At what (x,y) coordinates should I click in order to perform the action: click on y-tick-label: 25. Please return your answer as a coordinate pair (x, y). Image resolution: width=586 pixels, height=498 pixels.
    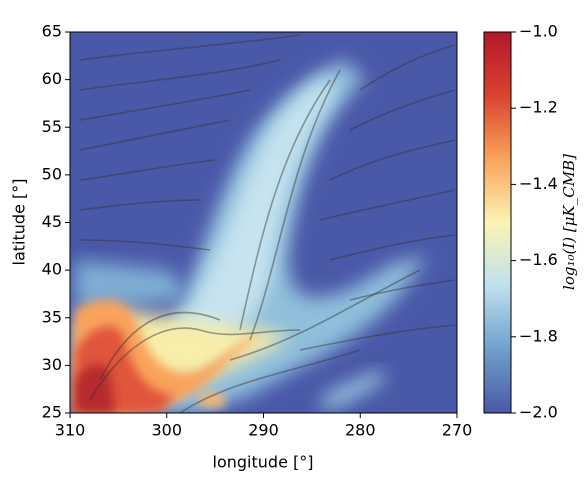
    Looking at the image, I should click on (52, 412).